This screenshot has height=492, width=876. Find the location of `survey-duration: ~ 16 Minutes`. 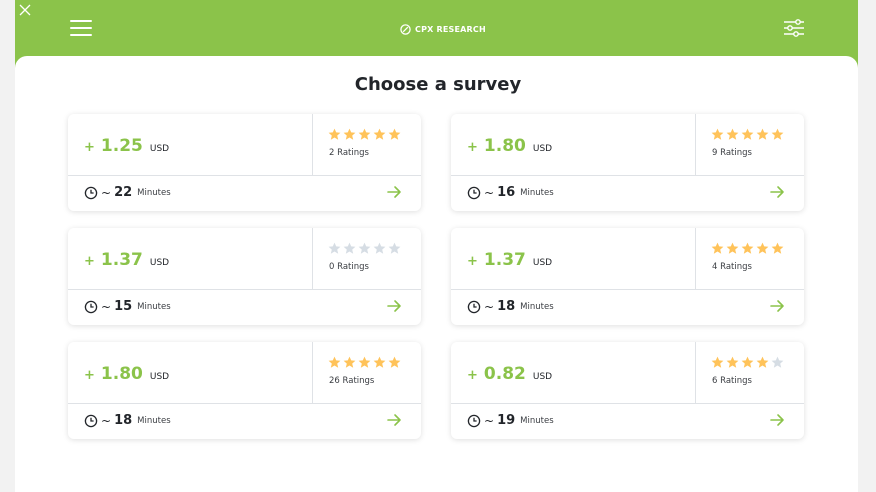

survey-duration: ~ 16 Minutes is located at coordinates (510, 192).